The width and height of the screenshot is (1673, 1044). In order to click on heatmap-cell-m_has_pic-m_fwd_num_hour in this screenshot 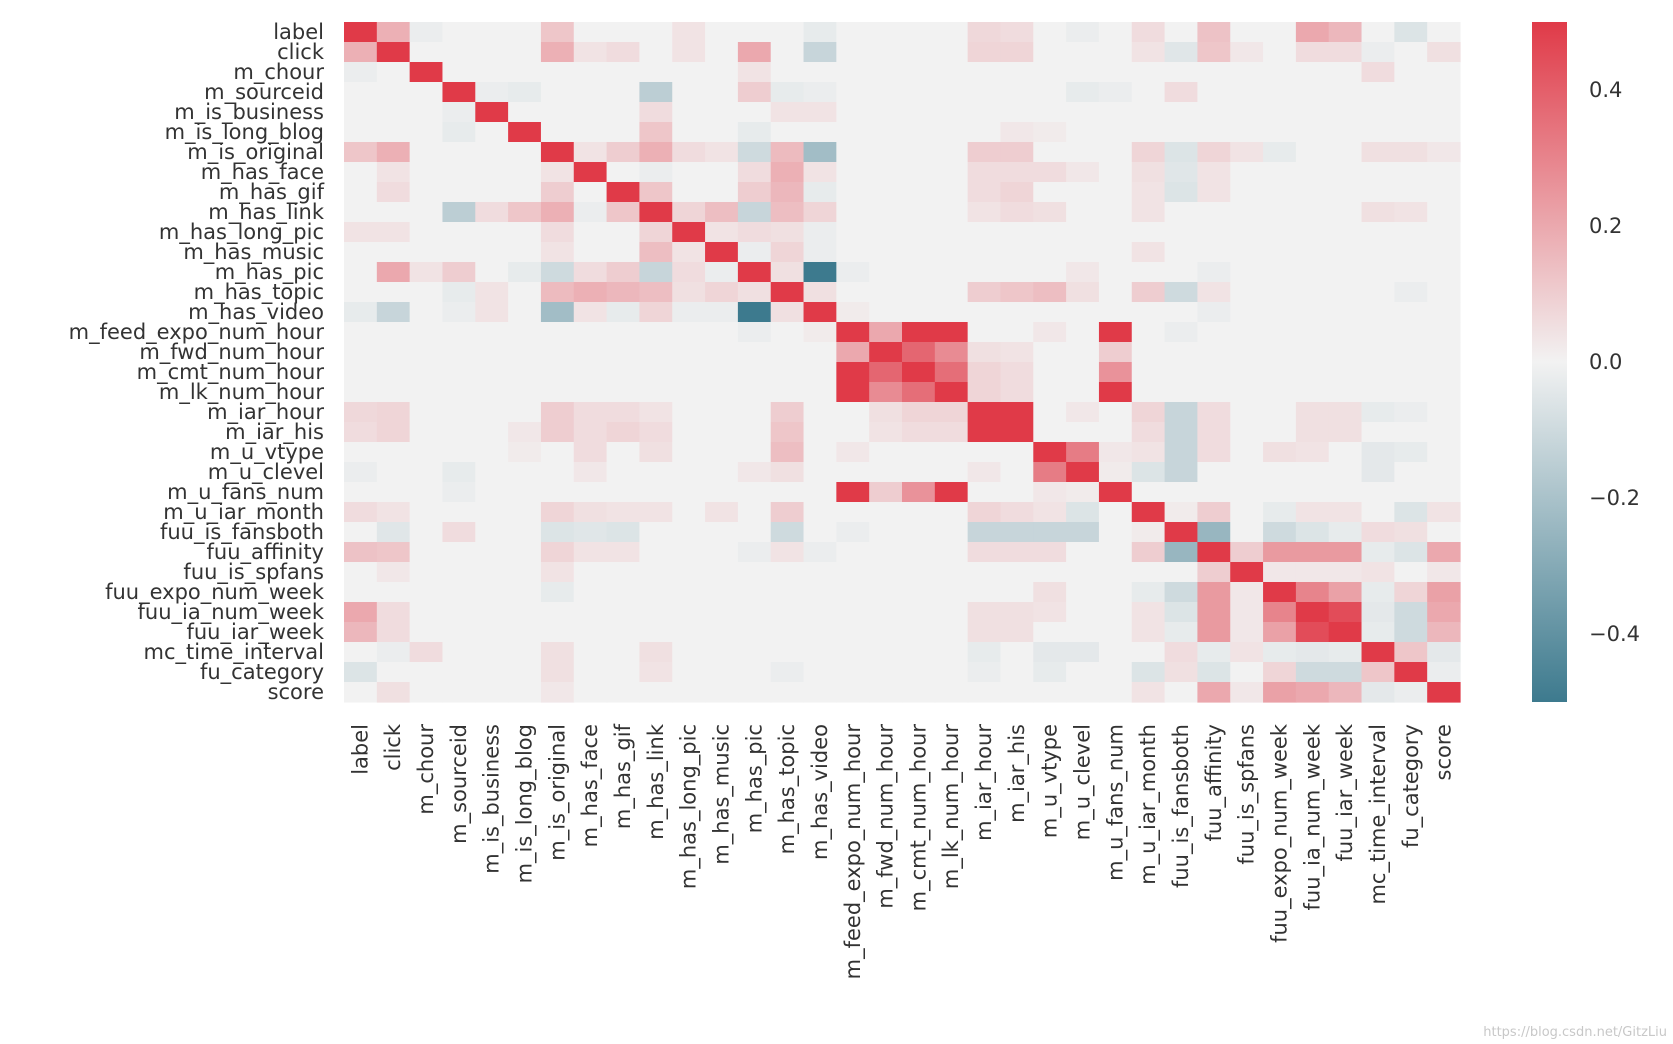, I will do `click(886, 272)`.